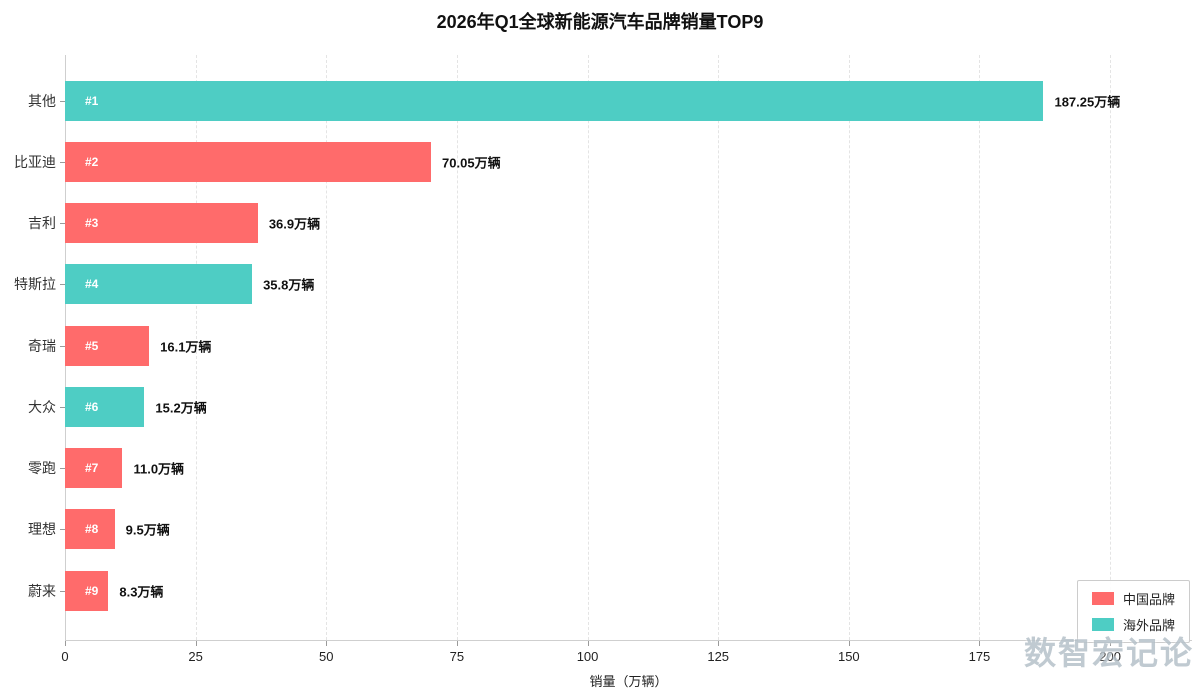 This screenshot has width=1200, height=692. What do you see at coordinates (42, 223) in the screenshot?
I see `y-category-label: 吉利` at bounding box center [42, 223].